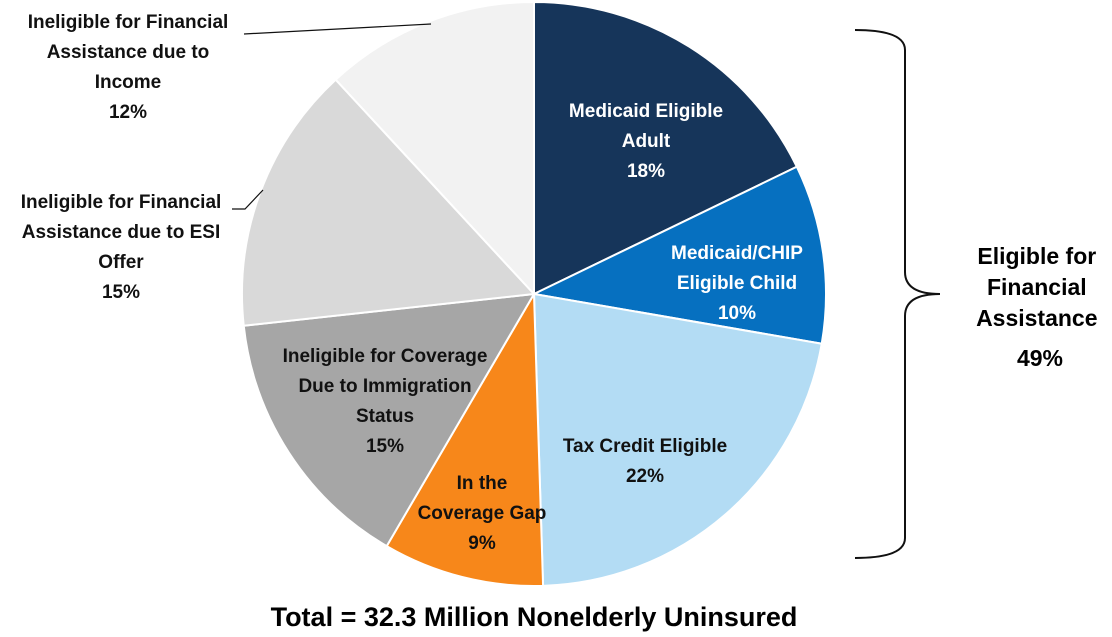 Image resolution: width=1112 pixels, height=637 pixels. Describe the element at coordinates (1036, 318) in the screenshot. I see `bracket-label-line: Assistance` at that location.